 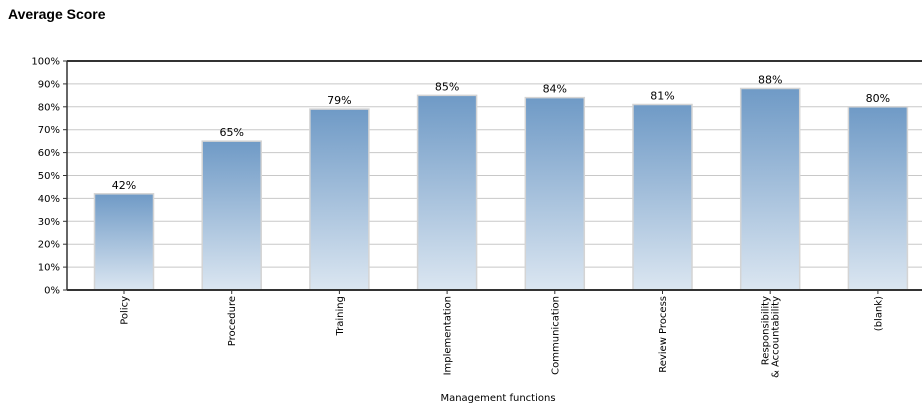 What do you see at coordinates (49, 268) in the screenshot?
I see `y-tick-label: 10%` at bounding box center [49, 268].